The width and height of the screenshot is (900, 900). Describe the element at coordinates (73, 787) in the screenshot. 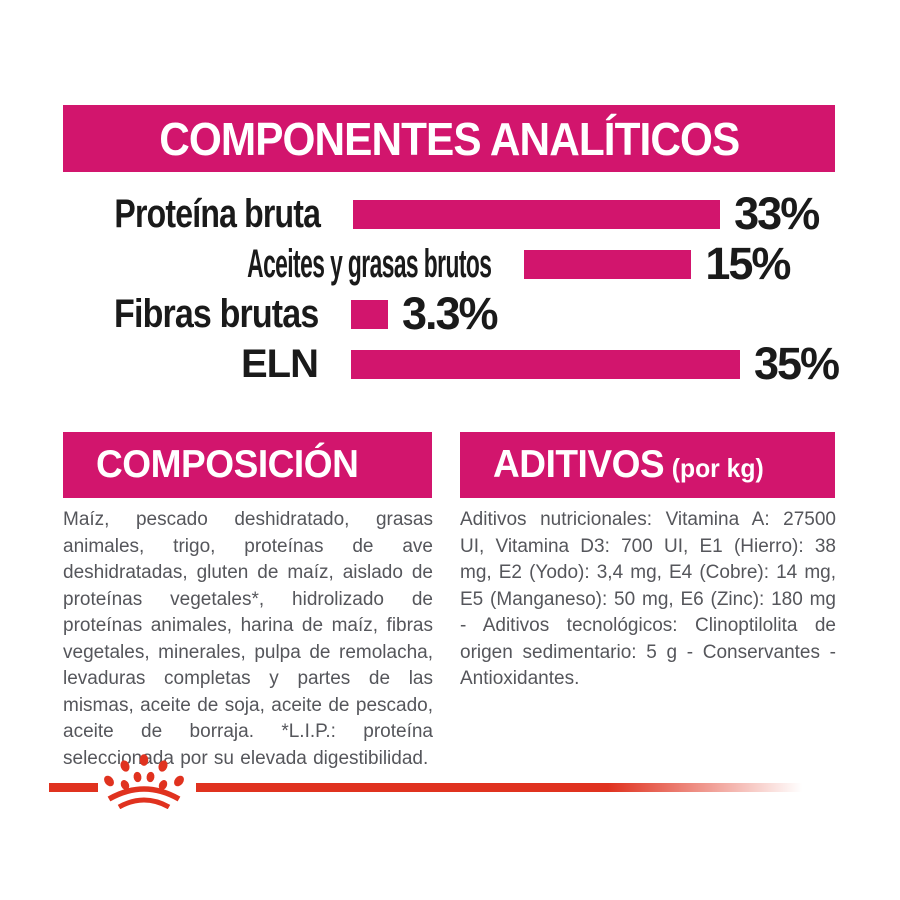

I see `brand-line-left-segment` at that location.